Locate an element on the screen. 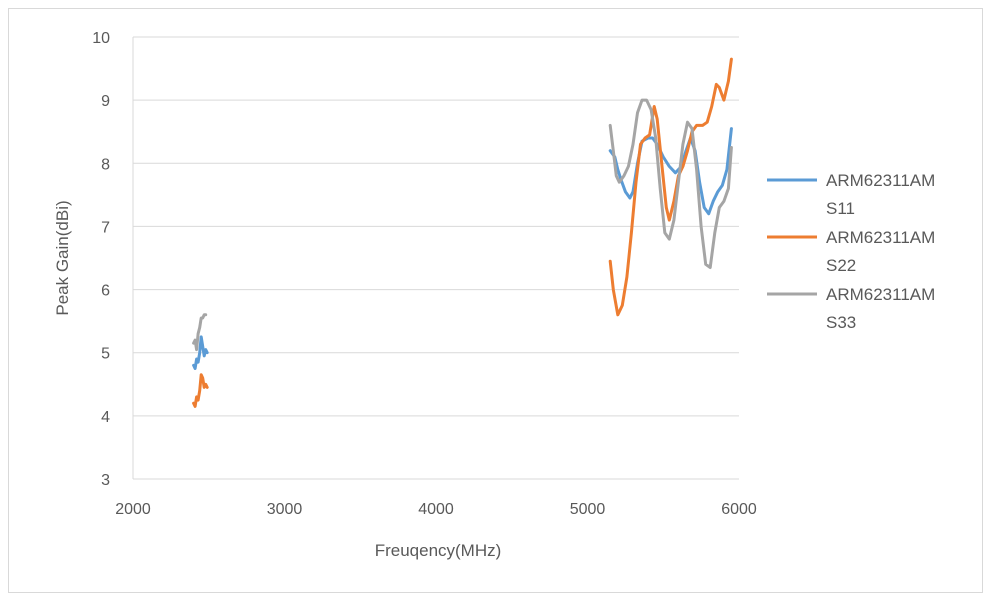 The image size is (987, 597). x-tick-labels: 2000 3000 4000 5000 6000 is located at coordinates (436, 509).